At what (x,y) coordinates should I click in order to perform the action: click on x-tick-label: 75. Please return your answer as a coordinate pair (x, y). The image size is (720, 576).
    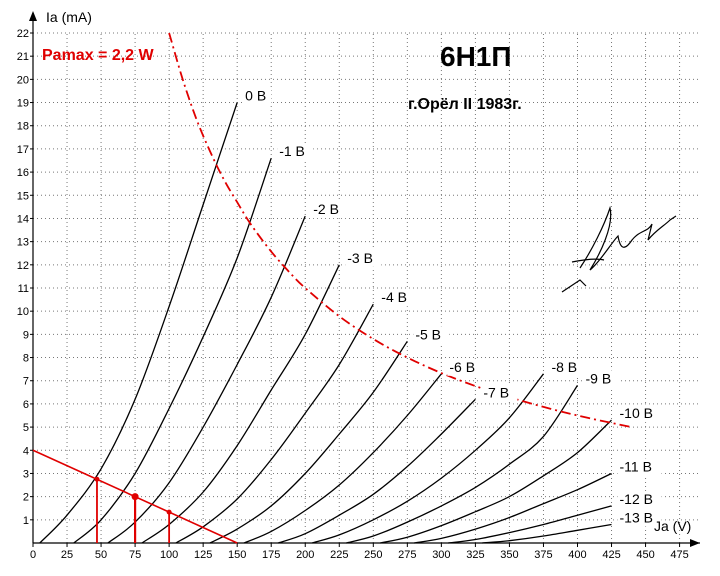
    Looking at the image, I should click on (135, 555).